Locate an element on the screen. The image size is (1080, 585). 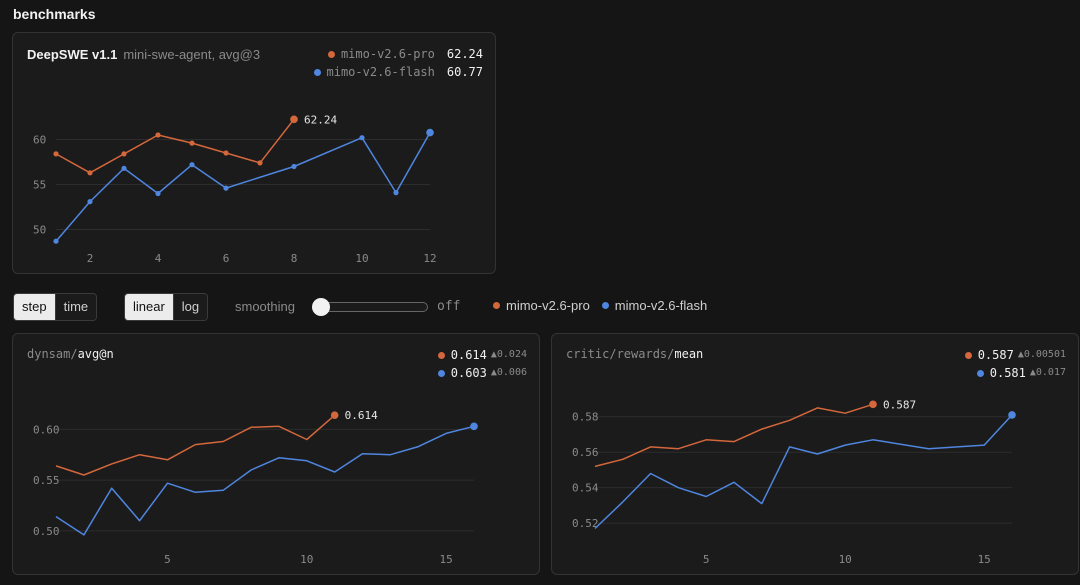
deepswe-plot: 50 55 60 2 4 6 8 10 12 62.24 is located at coordinates (235, 189).